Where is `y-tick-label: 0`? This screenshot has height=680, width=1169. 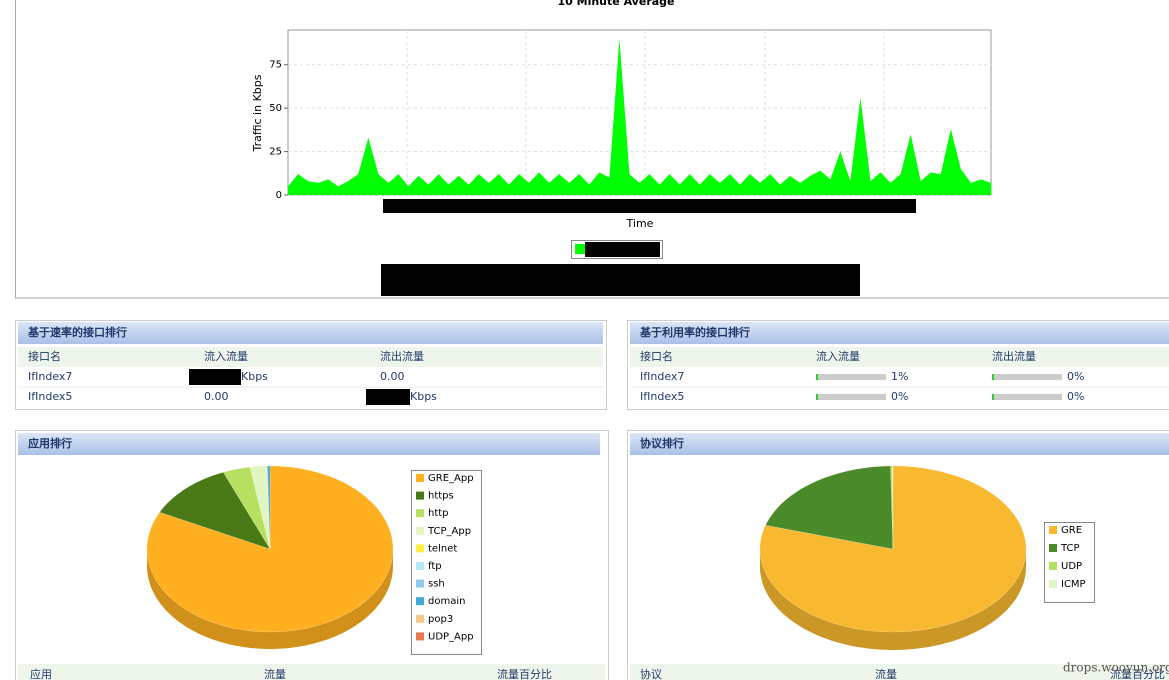
y-tick-label: 0 is located at coordinates (279, 195).